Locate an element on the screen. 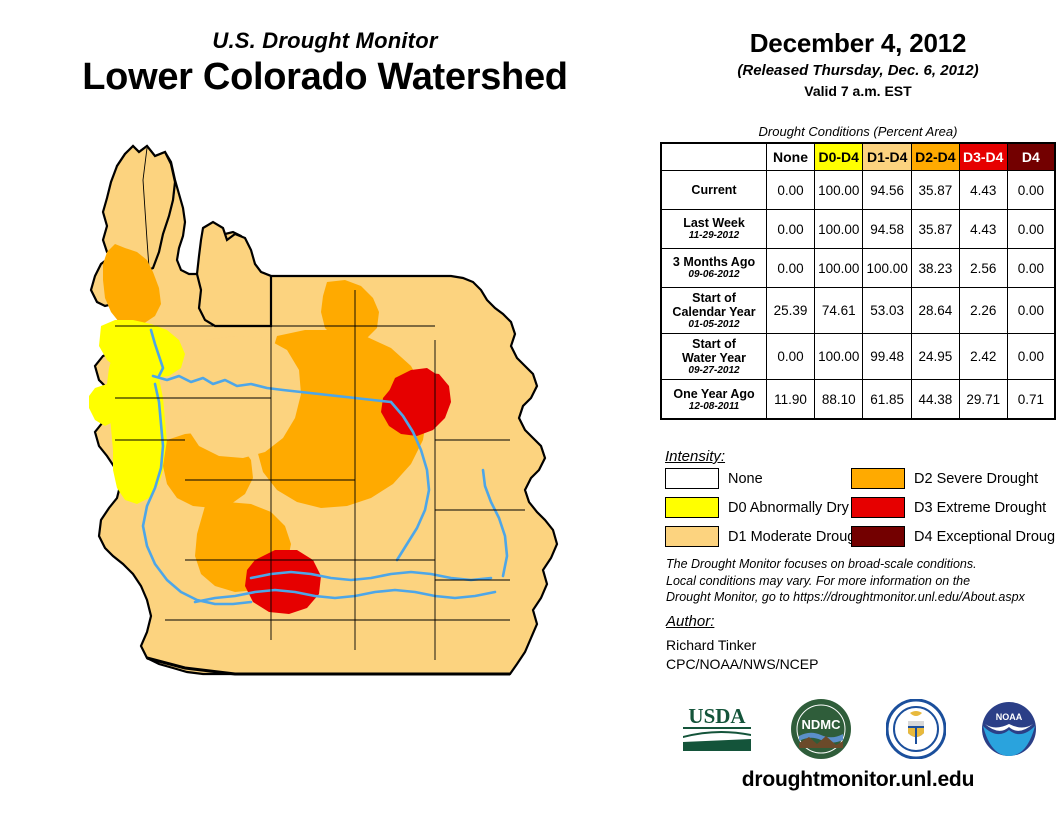 The width and height of the screenshot is (1056, 816). column-header-d3-d4: D3-D4 is located at coordinates (983, 156).